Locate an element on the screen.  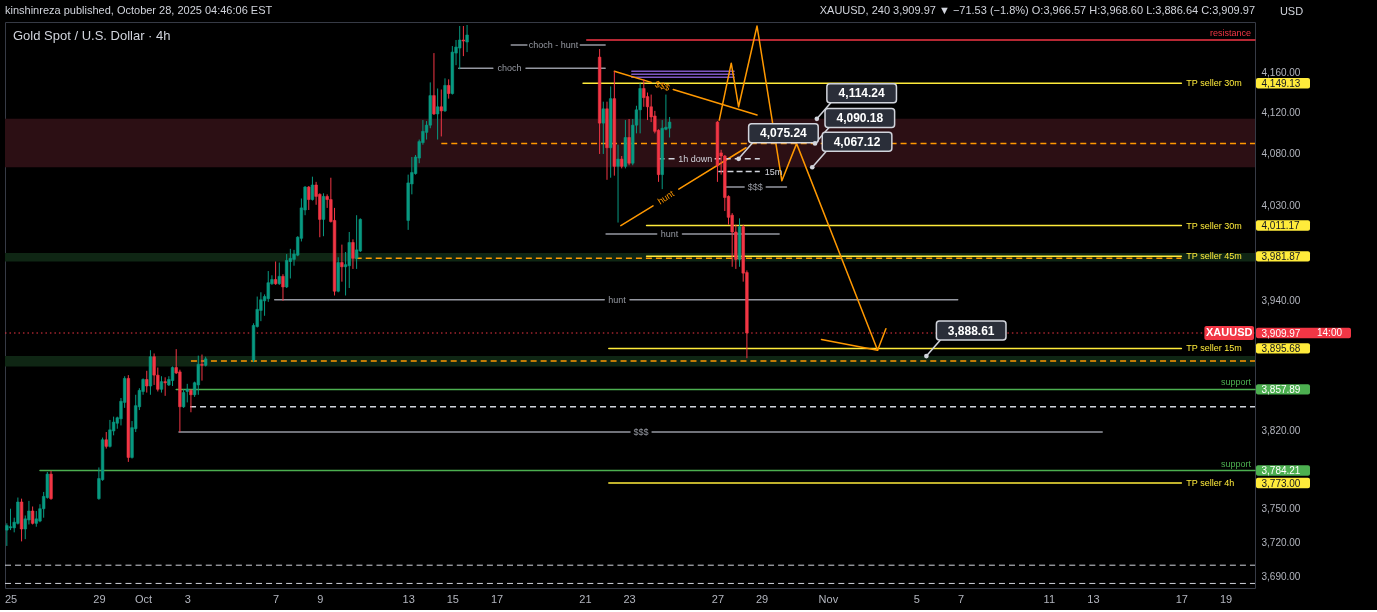
y-axis-title: USD is located at coordinates (1291, 10).